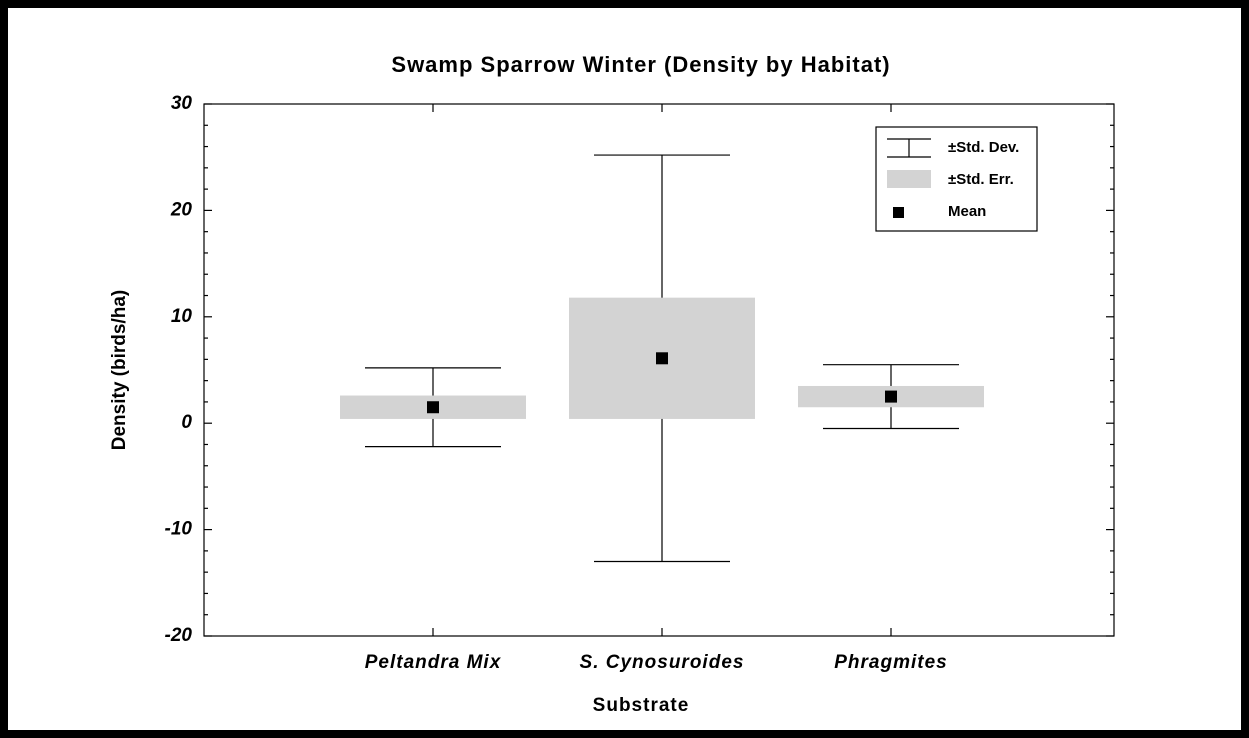  What do you see at coordinates (179, 635) in the screenshot?
I see `y-tick-label: -20` at bounding box center [179, 635].